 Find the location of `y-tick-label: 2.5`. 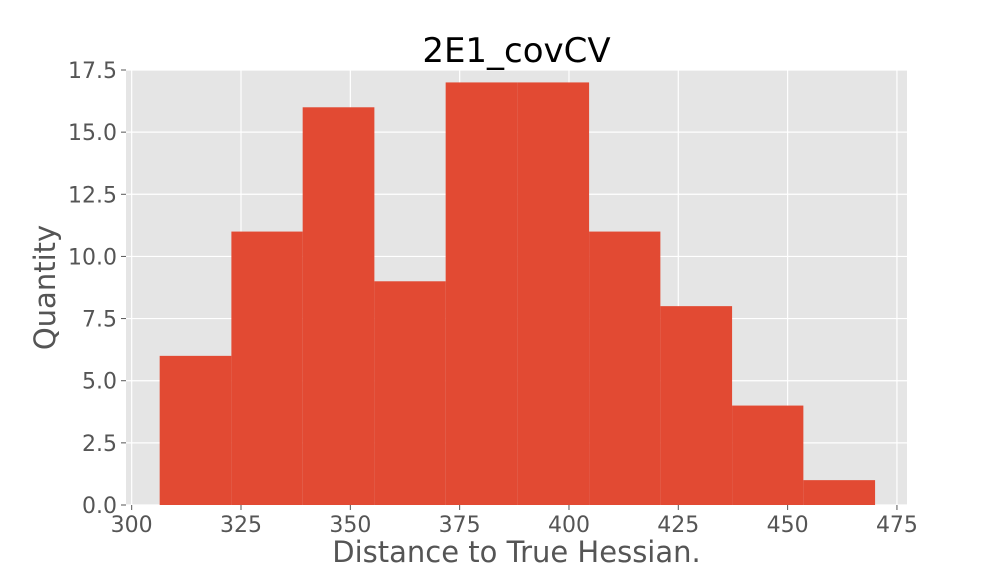

y-tick-label: 2.5 is located at coordinates (99, 444).